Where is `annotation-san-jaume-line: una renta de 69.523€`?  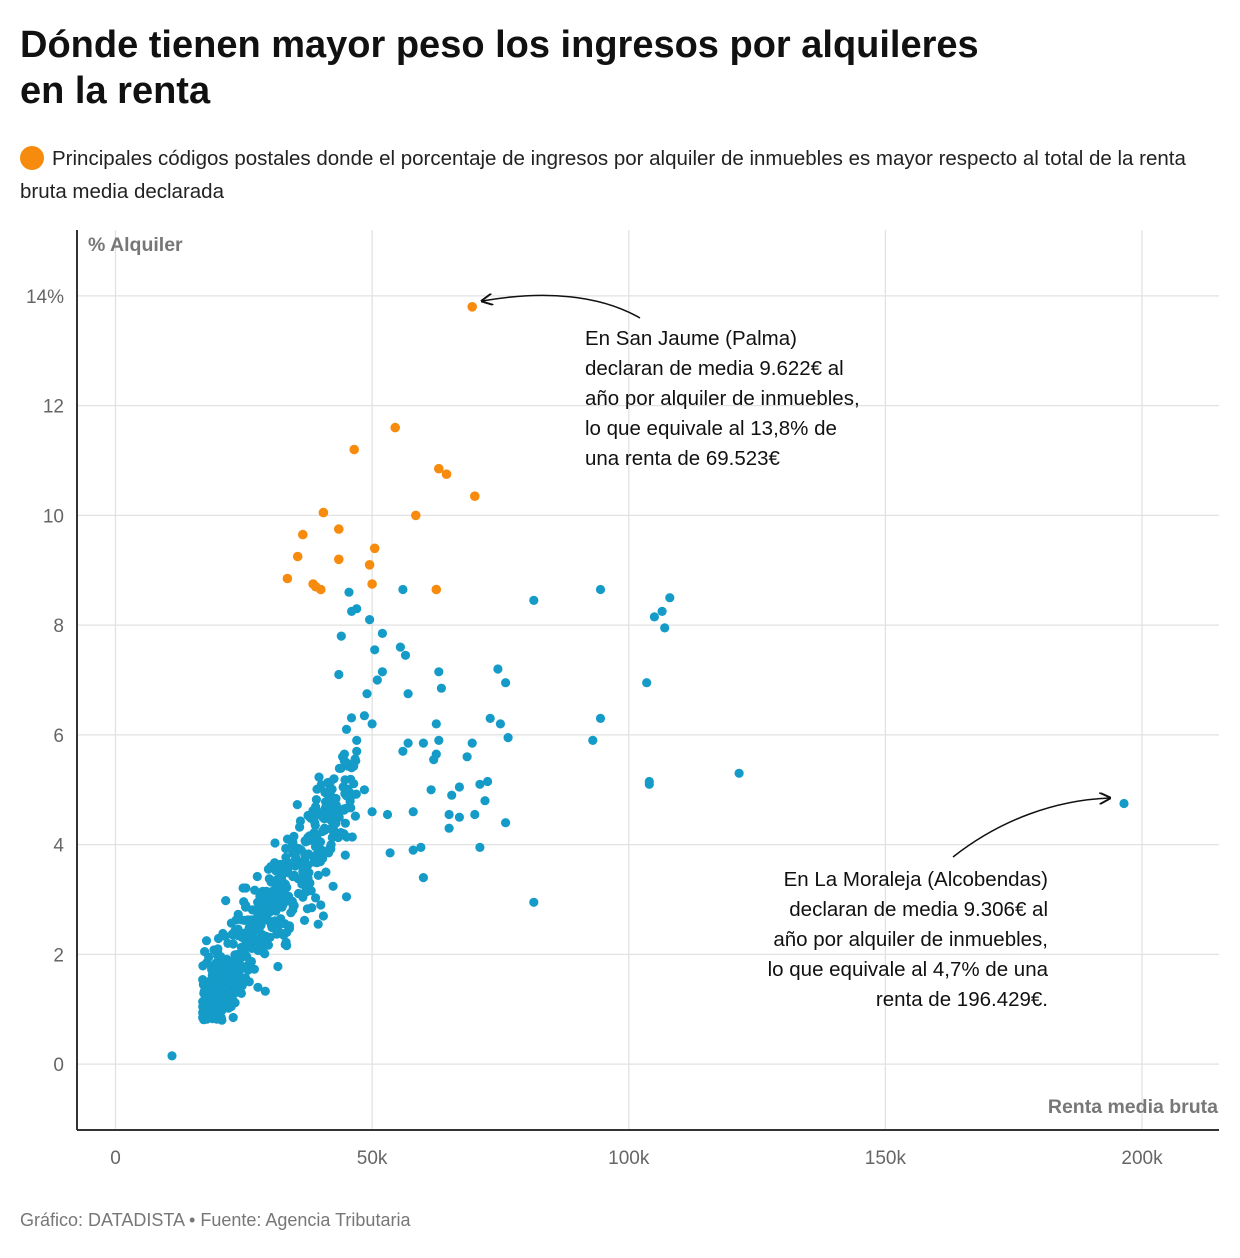
annotation-san-jaume-line: una renta de 69.523€ is located at coordinates (682, 458).